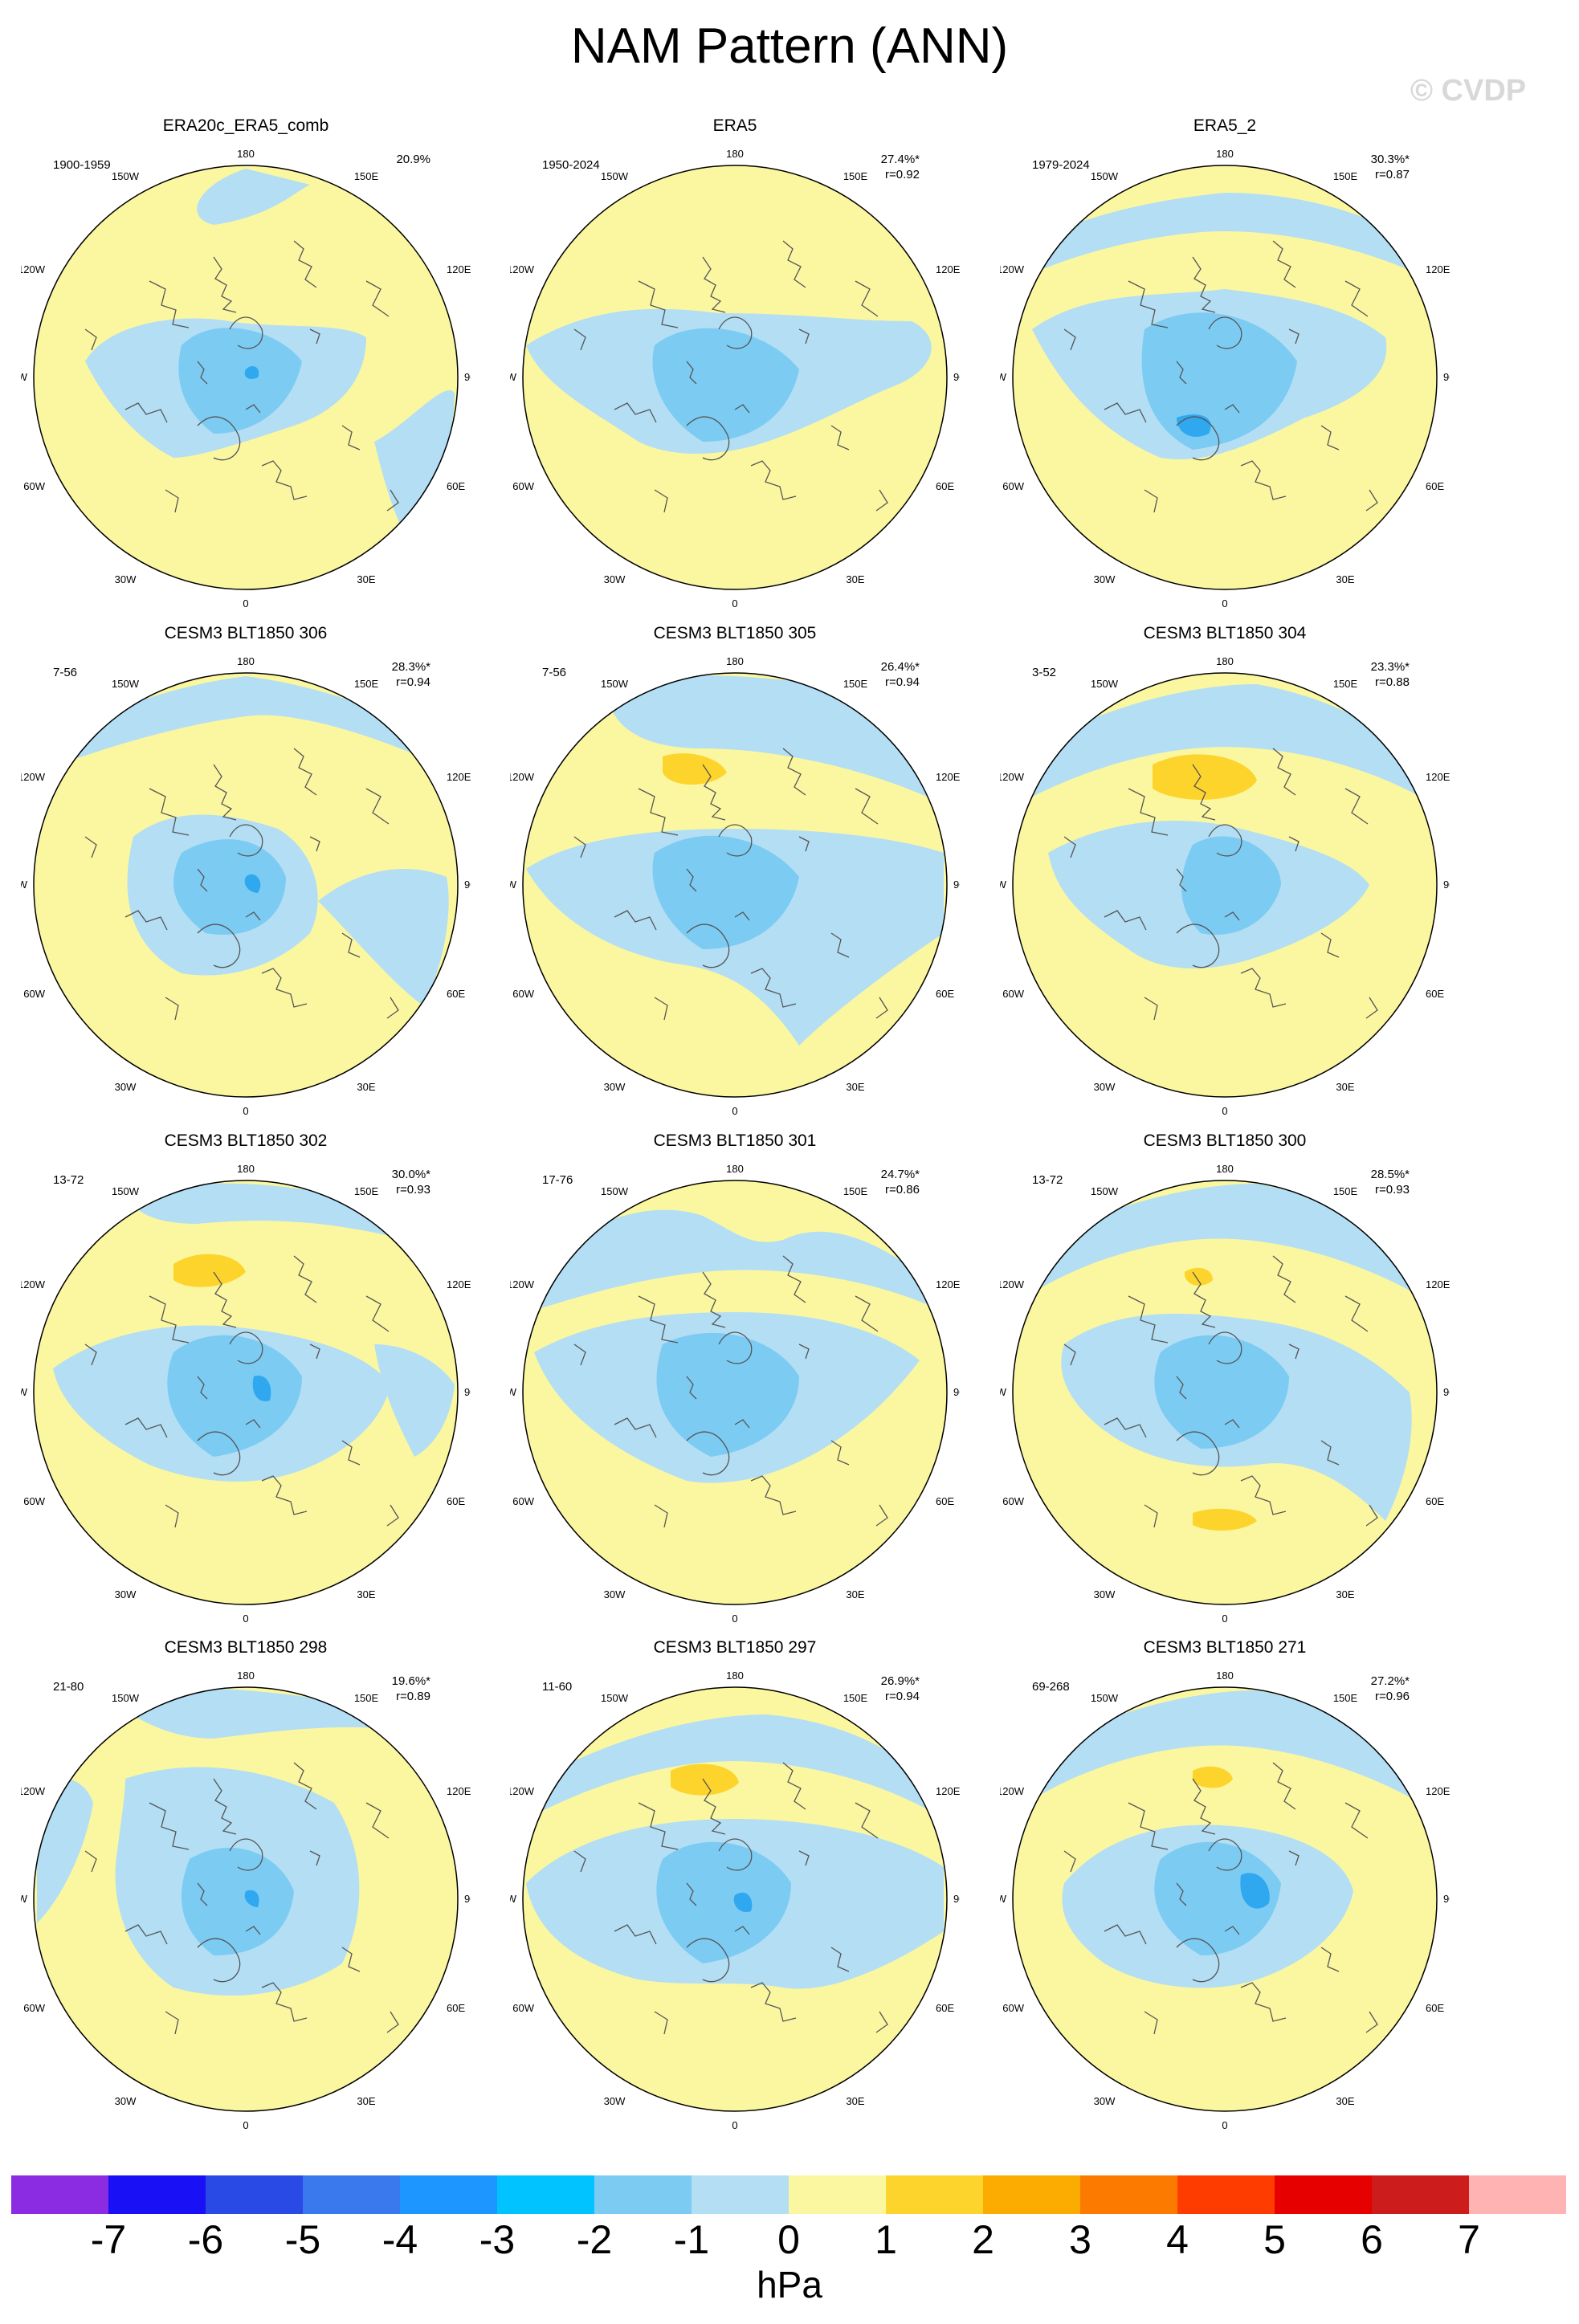  What do you see at coordinates (900, 1182) in the screenshot?
I see `panel-stats: 24.7%* r=0.86` at bounding box center [900, 1182].